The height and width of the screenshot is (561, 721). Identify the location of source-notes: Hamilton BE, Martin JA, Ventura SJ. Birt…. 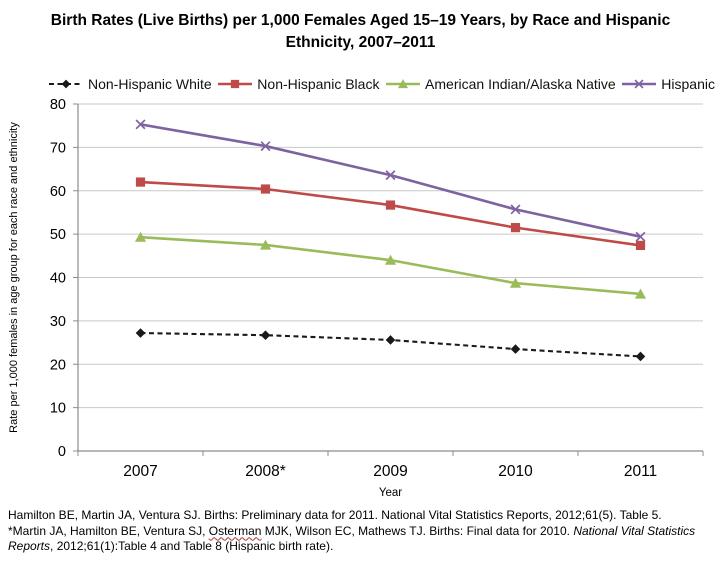
(363, 531).